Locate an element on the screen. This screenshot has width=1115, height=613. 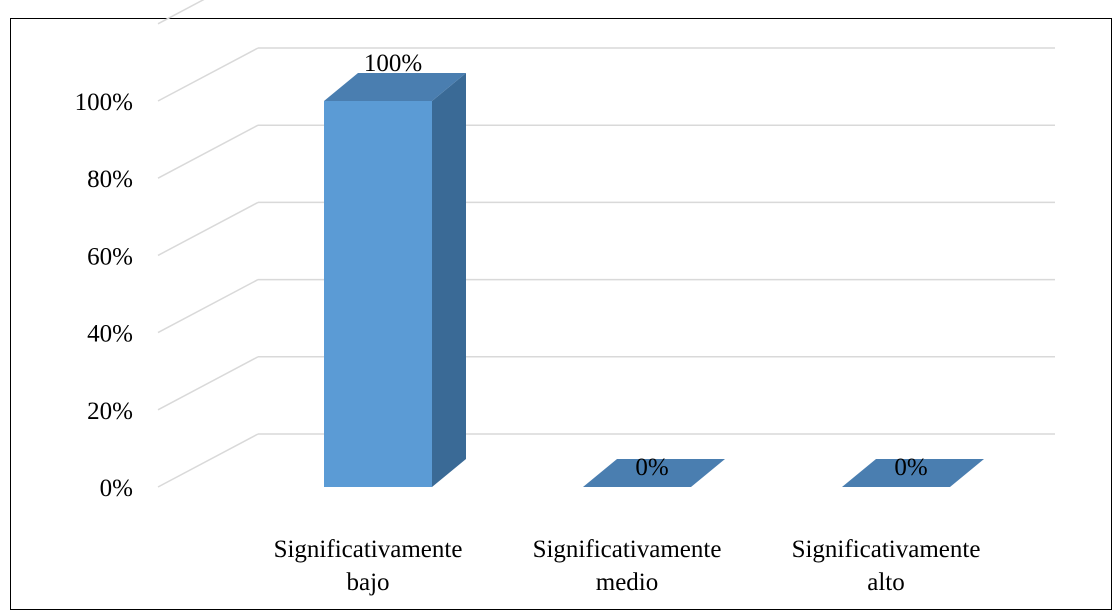
data-label: 100% is located at coordinates (393, 63).